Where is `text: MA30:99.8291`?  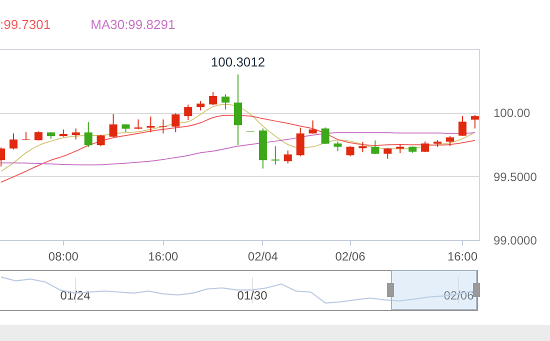
text: MA30:99.8291 is located at coordinates (133, 24).